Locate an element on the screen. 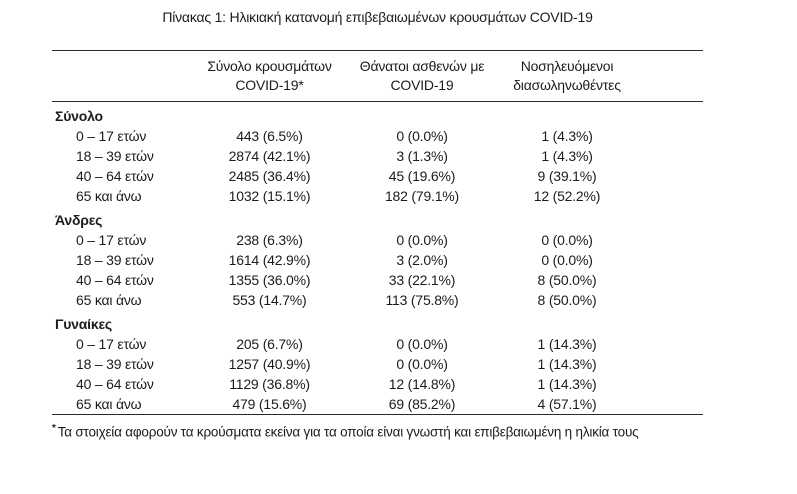 This screenshot has height=494, width=797. cases-cell: 238 (6.3%) is located at coordinates (269, 240).